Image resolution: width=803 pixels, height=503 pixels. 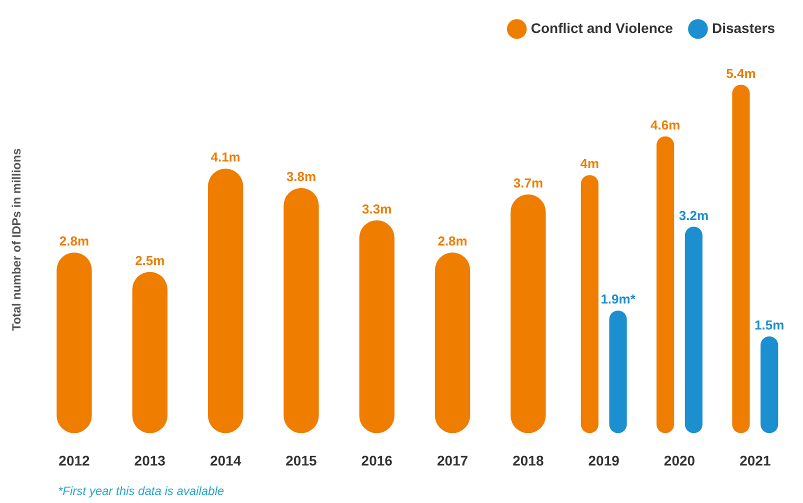 What do you see at coordinates (769, 324) in the screenshot?
I see `data-label: 1.5m` at bounding box center [769, 324].